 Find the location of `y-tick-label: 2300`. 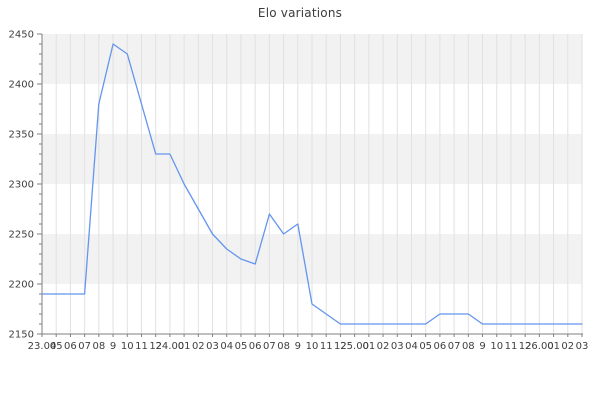

y-tick-label: 2300 is located at coordinates (21, 185).